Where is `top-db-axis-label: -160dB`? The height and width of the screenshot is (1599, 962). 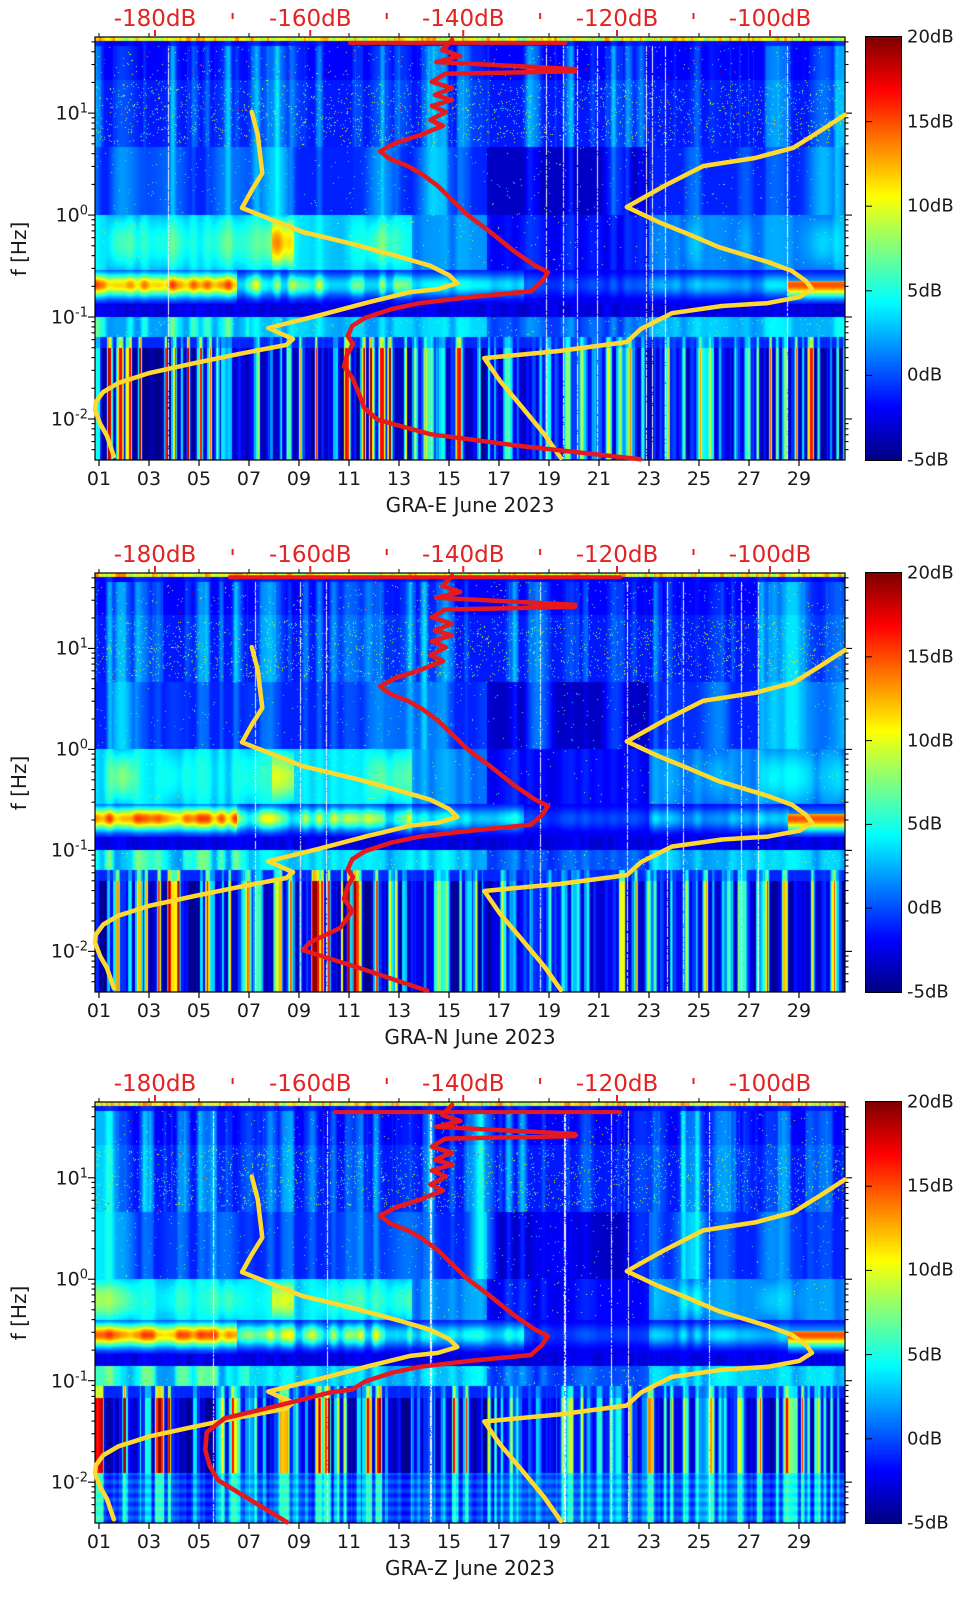 top-db-axis-label: -160dB is located at coordinates (310, 555).